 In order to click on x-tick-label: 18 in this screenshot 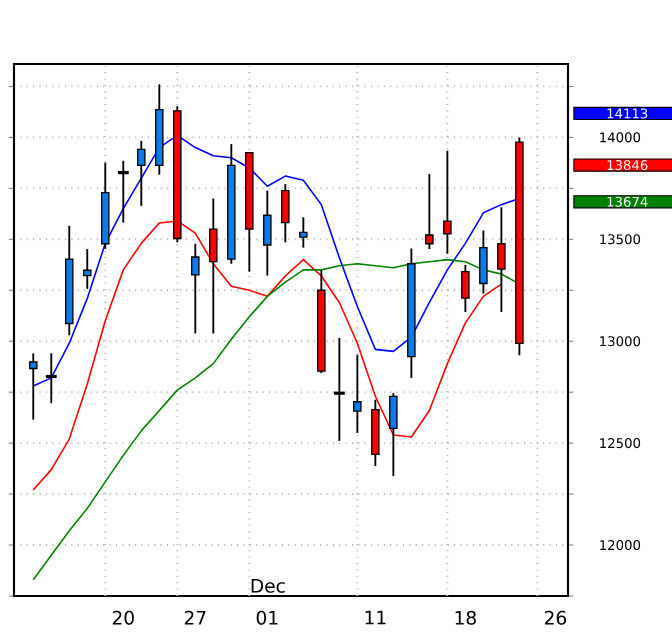, I will do `click(465, 617)`.